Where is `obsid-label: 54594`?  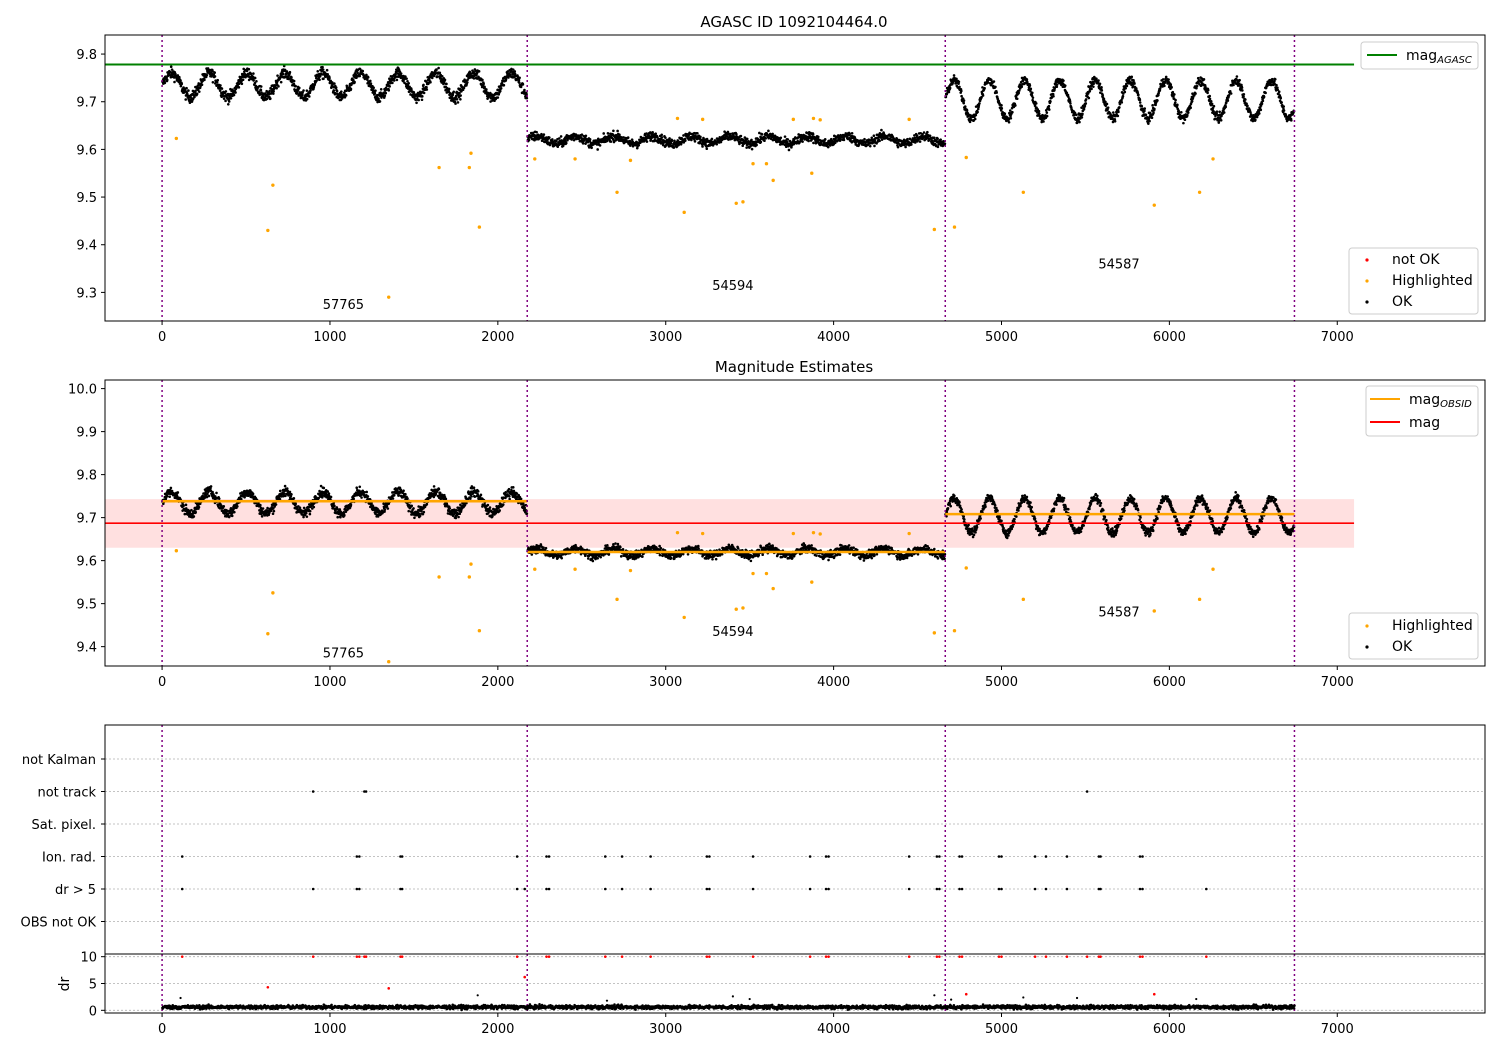 obsid-label: 54594 is located at coordinates (732, 286).